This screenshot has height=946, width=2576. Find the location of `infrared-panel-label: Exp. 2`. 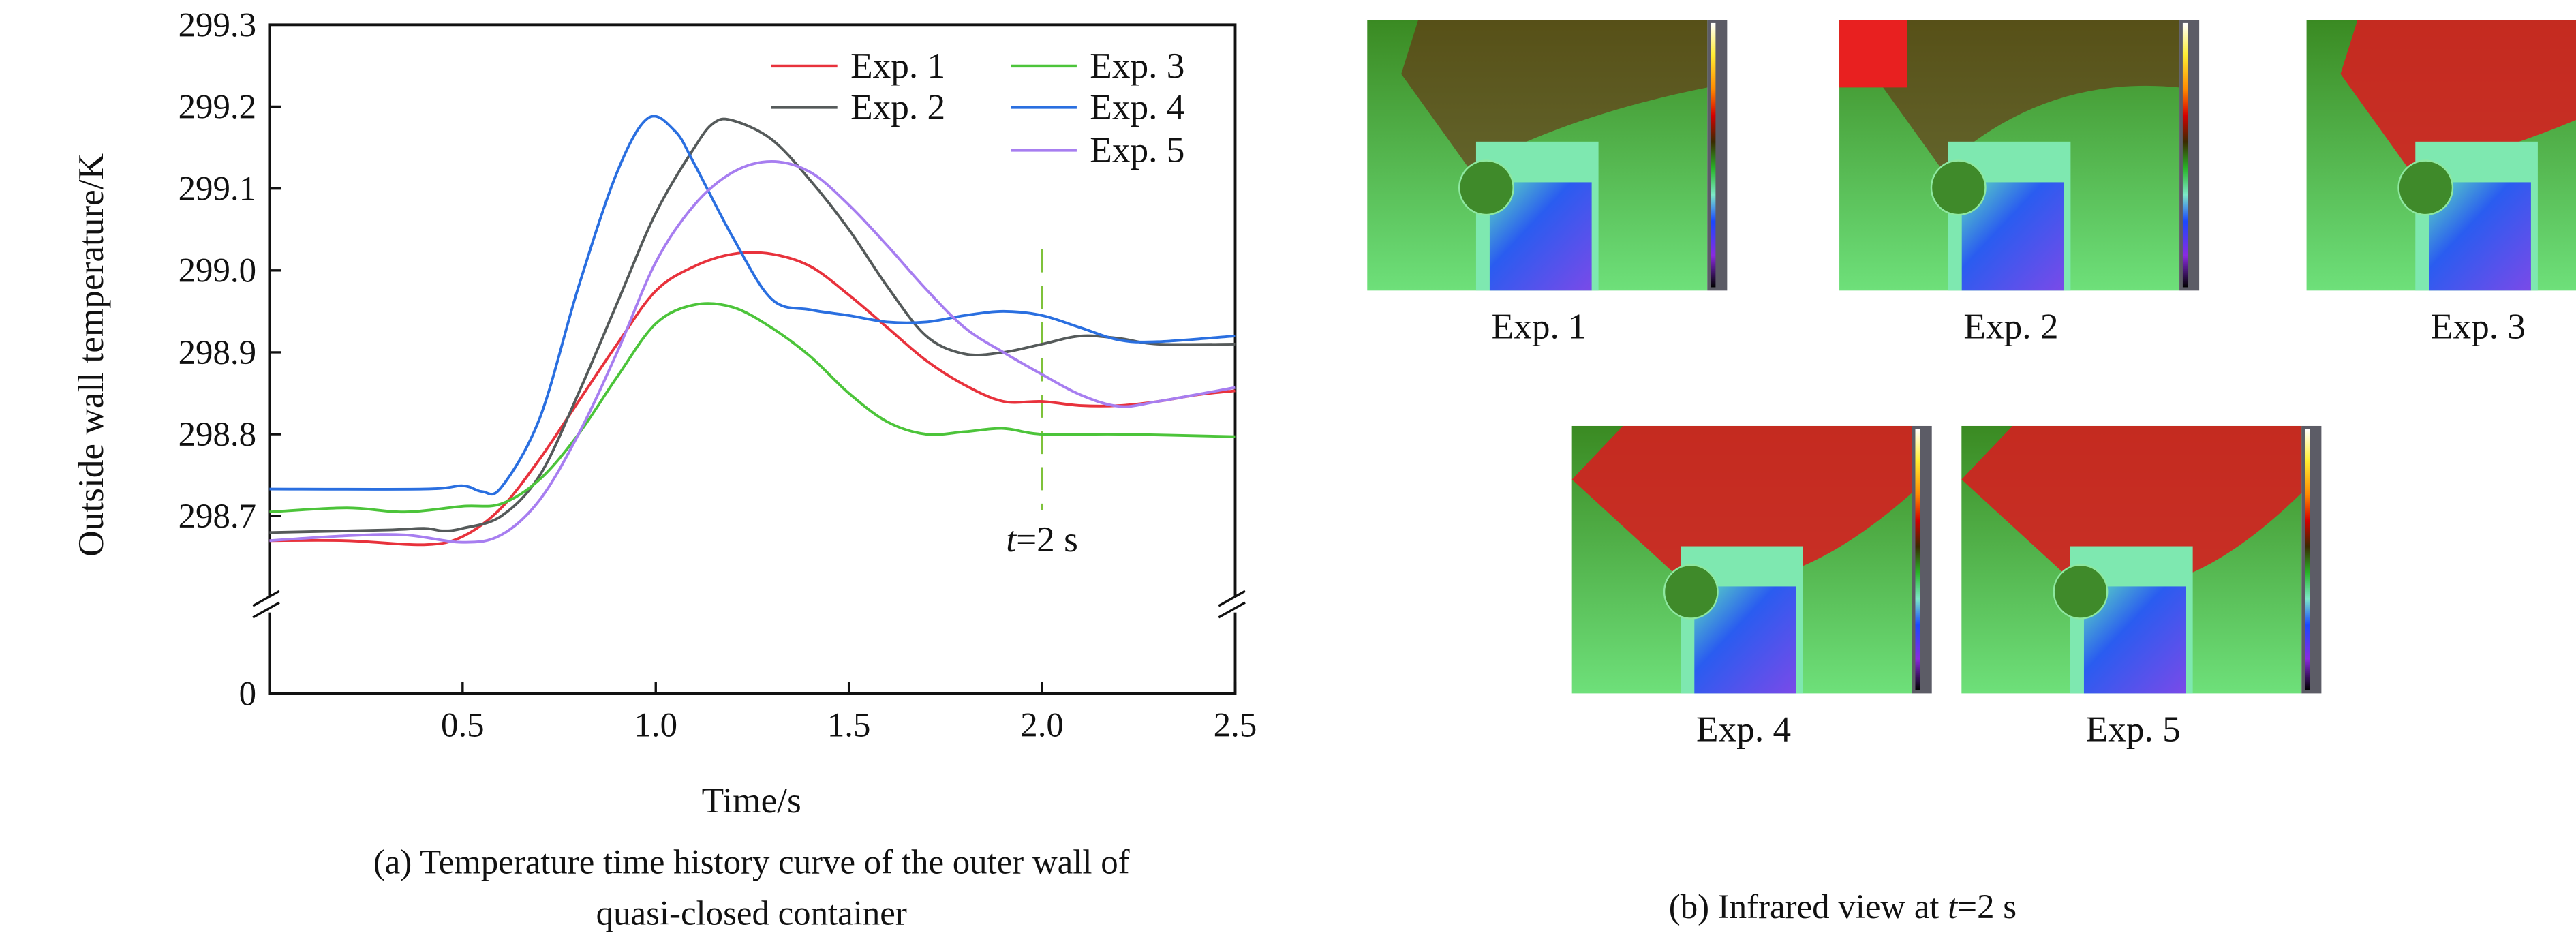

infrared-panel-label: Exp. 2 is located at coordinates (2010, 327).